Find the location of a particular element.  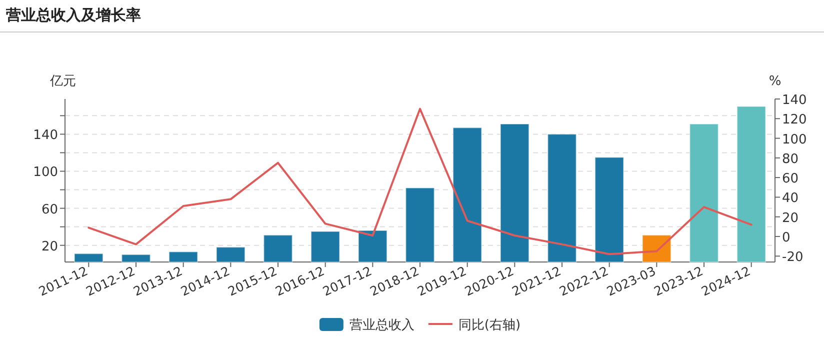

y-tick-label: 100 is located at coordinates (45, 172).